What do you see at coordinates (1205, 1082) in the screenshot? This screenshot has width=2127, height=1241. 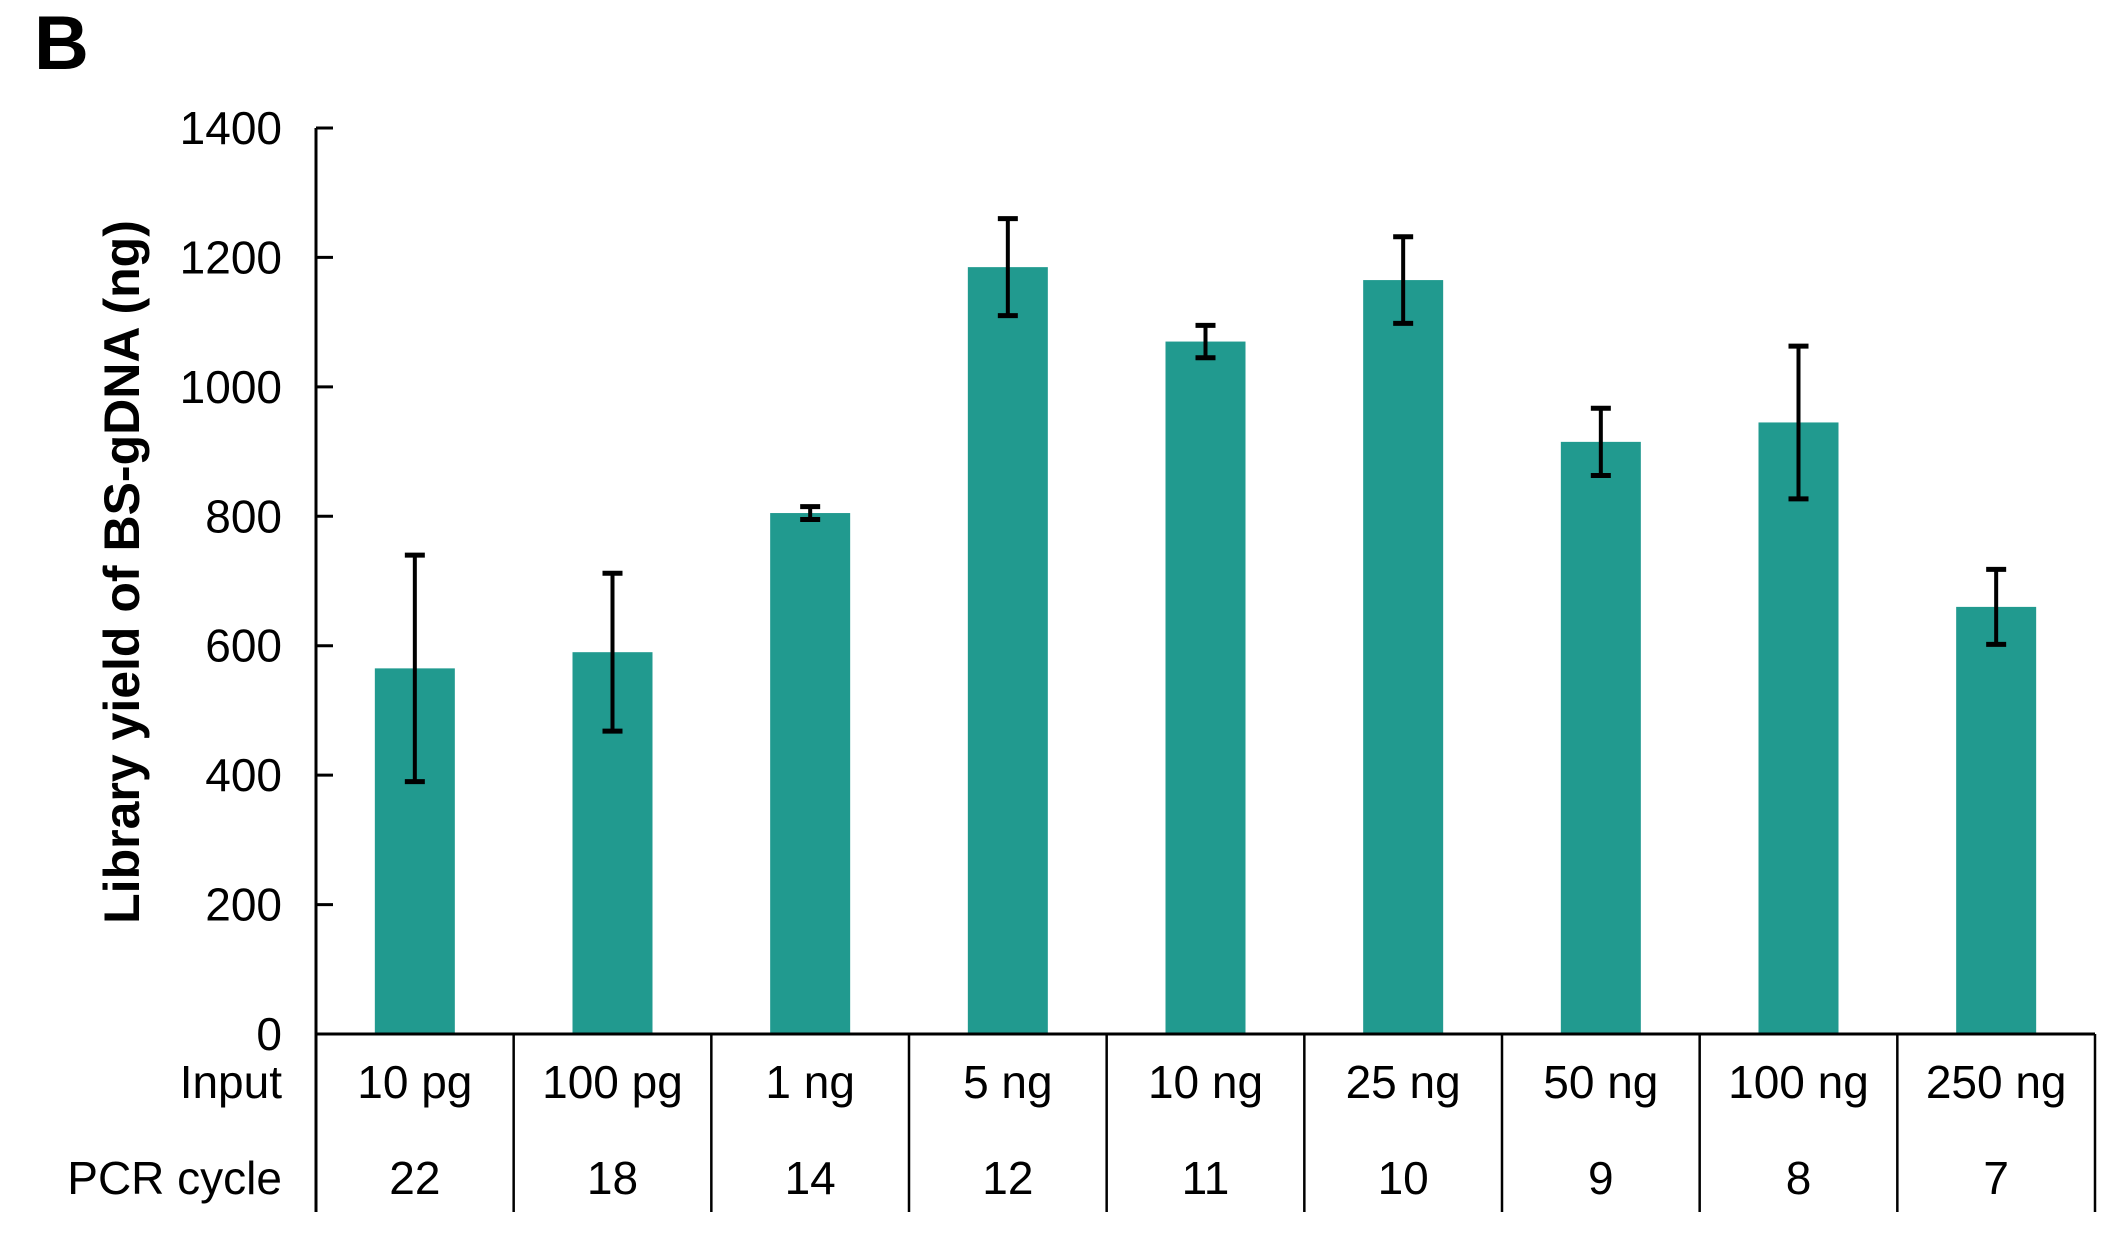 I see `table-cell-input-4: 10 ng` at bounding box center [1205, 1082].